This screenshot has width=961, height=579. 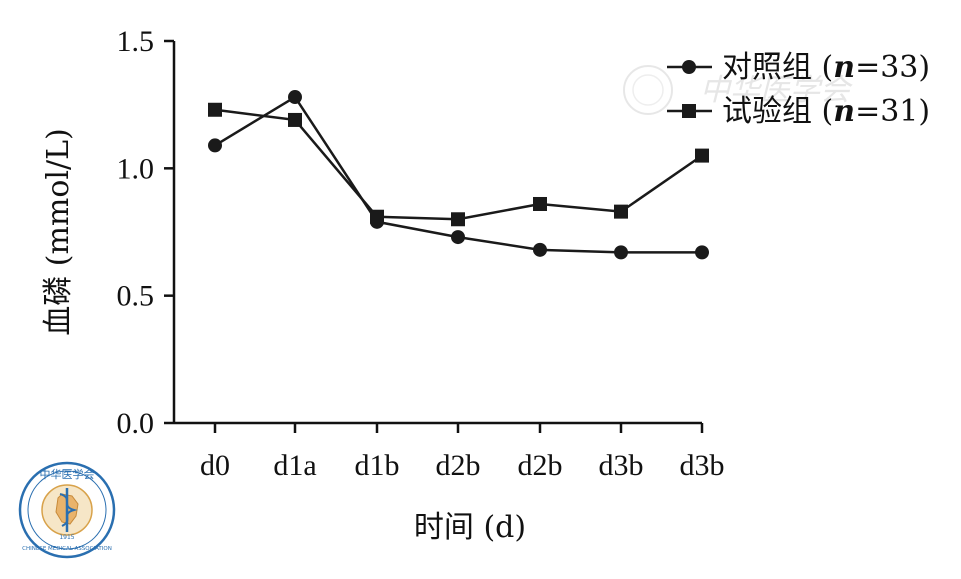 I want to click on legend-item-control: 对照组 (n=33), so click(x=798, y=67).